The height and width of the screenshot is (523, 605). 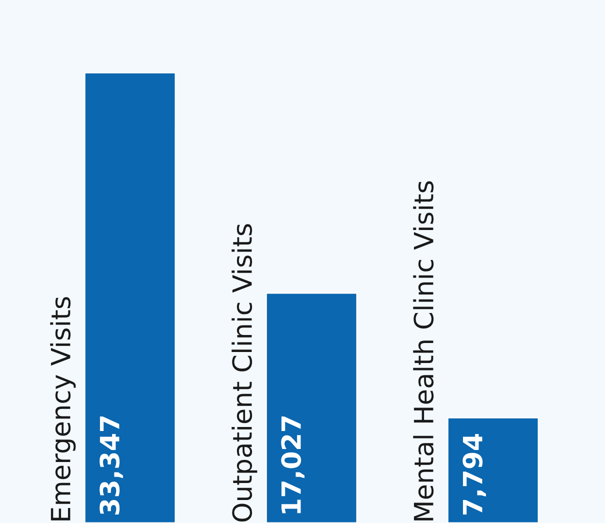 What do you see at coordinates (292, 465) in the screenshot?
I see `data-label: 17,027` at bounding box center [292, 465].